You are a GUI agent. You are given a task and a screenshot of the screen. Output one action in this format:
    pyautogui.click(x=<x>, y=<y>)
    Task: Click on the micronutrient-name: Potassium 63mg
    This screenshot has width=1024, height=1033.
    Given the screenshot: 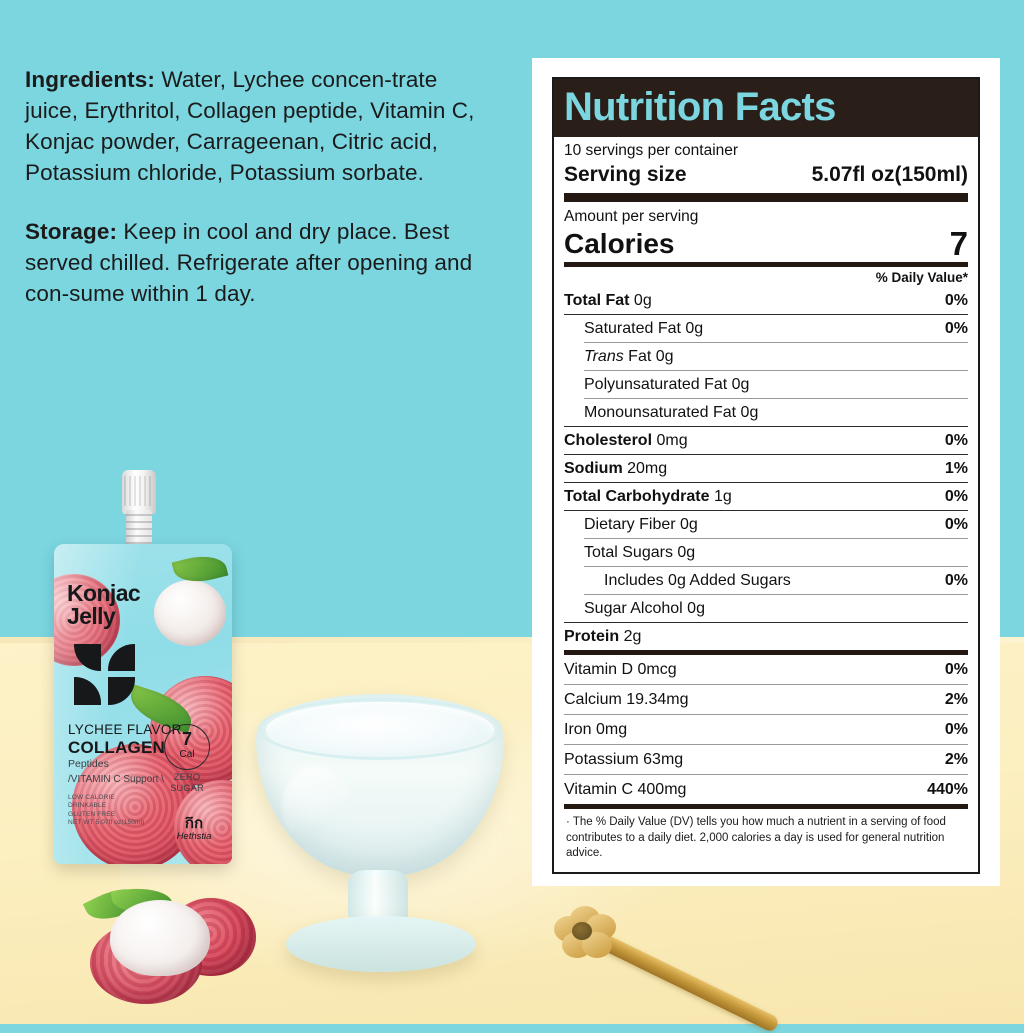 What is the action you would take?
    pyautogui.click(x=624, y=759)
    